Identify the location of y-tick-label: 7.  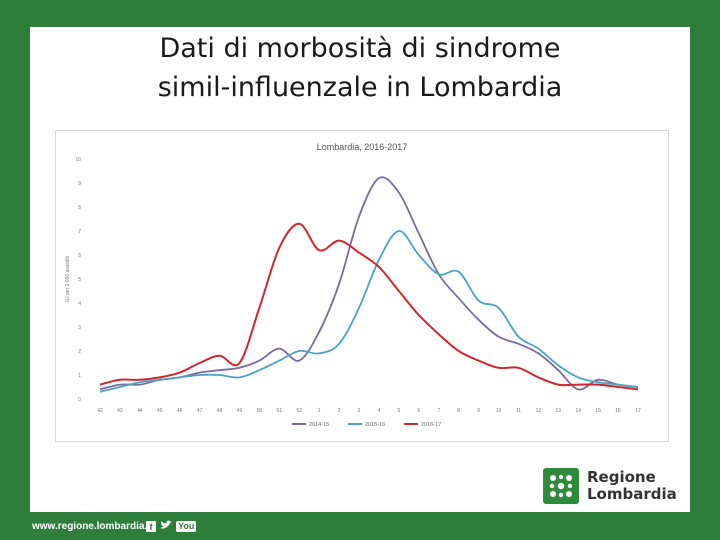
(79, 232).